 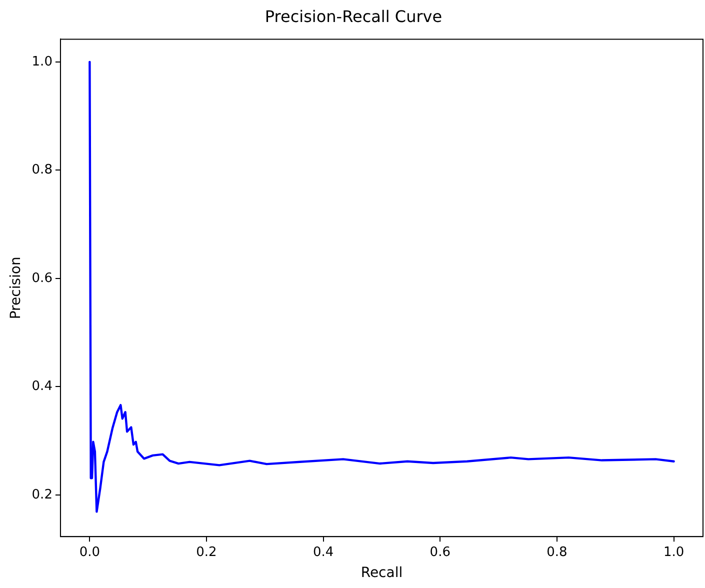 What do you see at coordinates (42, 62) in the screenshot?
I see `y-tick-label: 1.0` at bounding box center [42, 62].